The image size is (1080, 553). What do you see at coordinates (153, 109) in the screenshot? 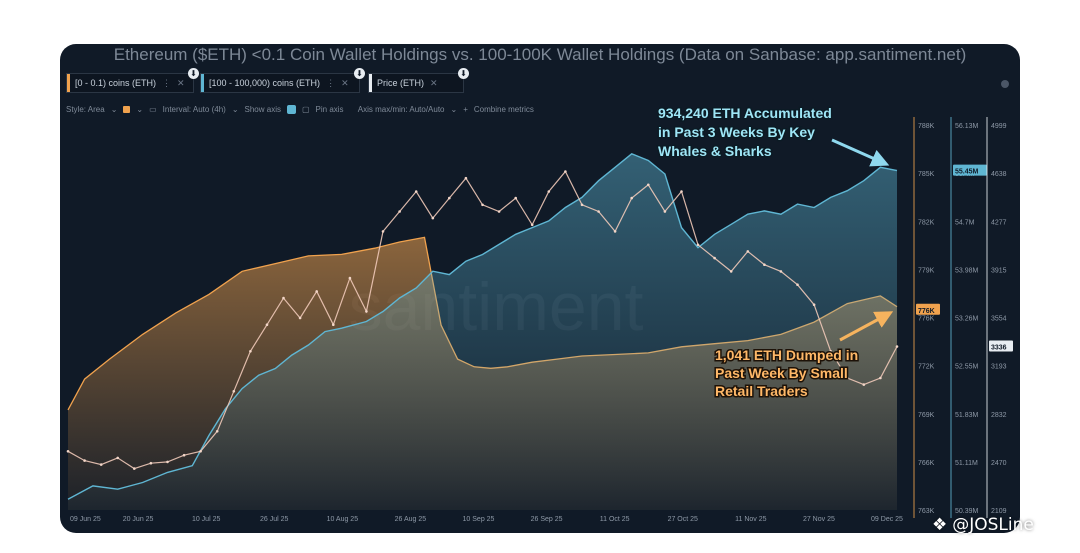
I see `calendar-icon: ▭` at bounding box center [153, 109].